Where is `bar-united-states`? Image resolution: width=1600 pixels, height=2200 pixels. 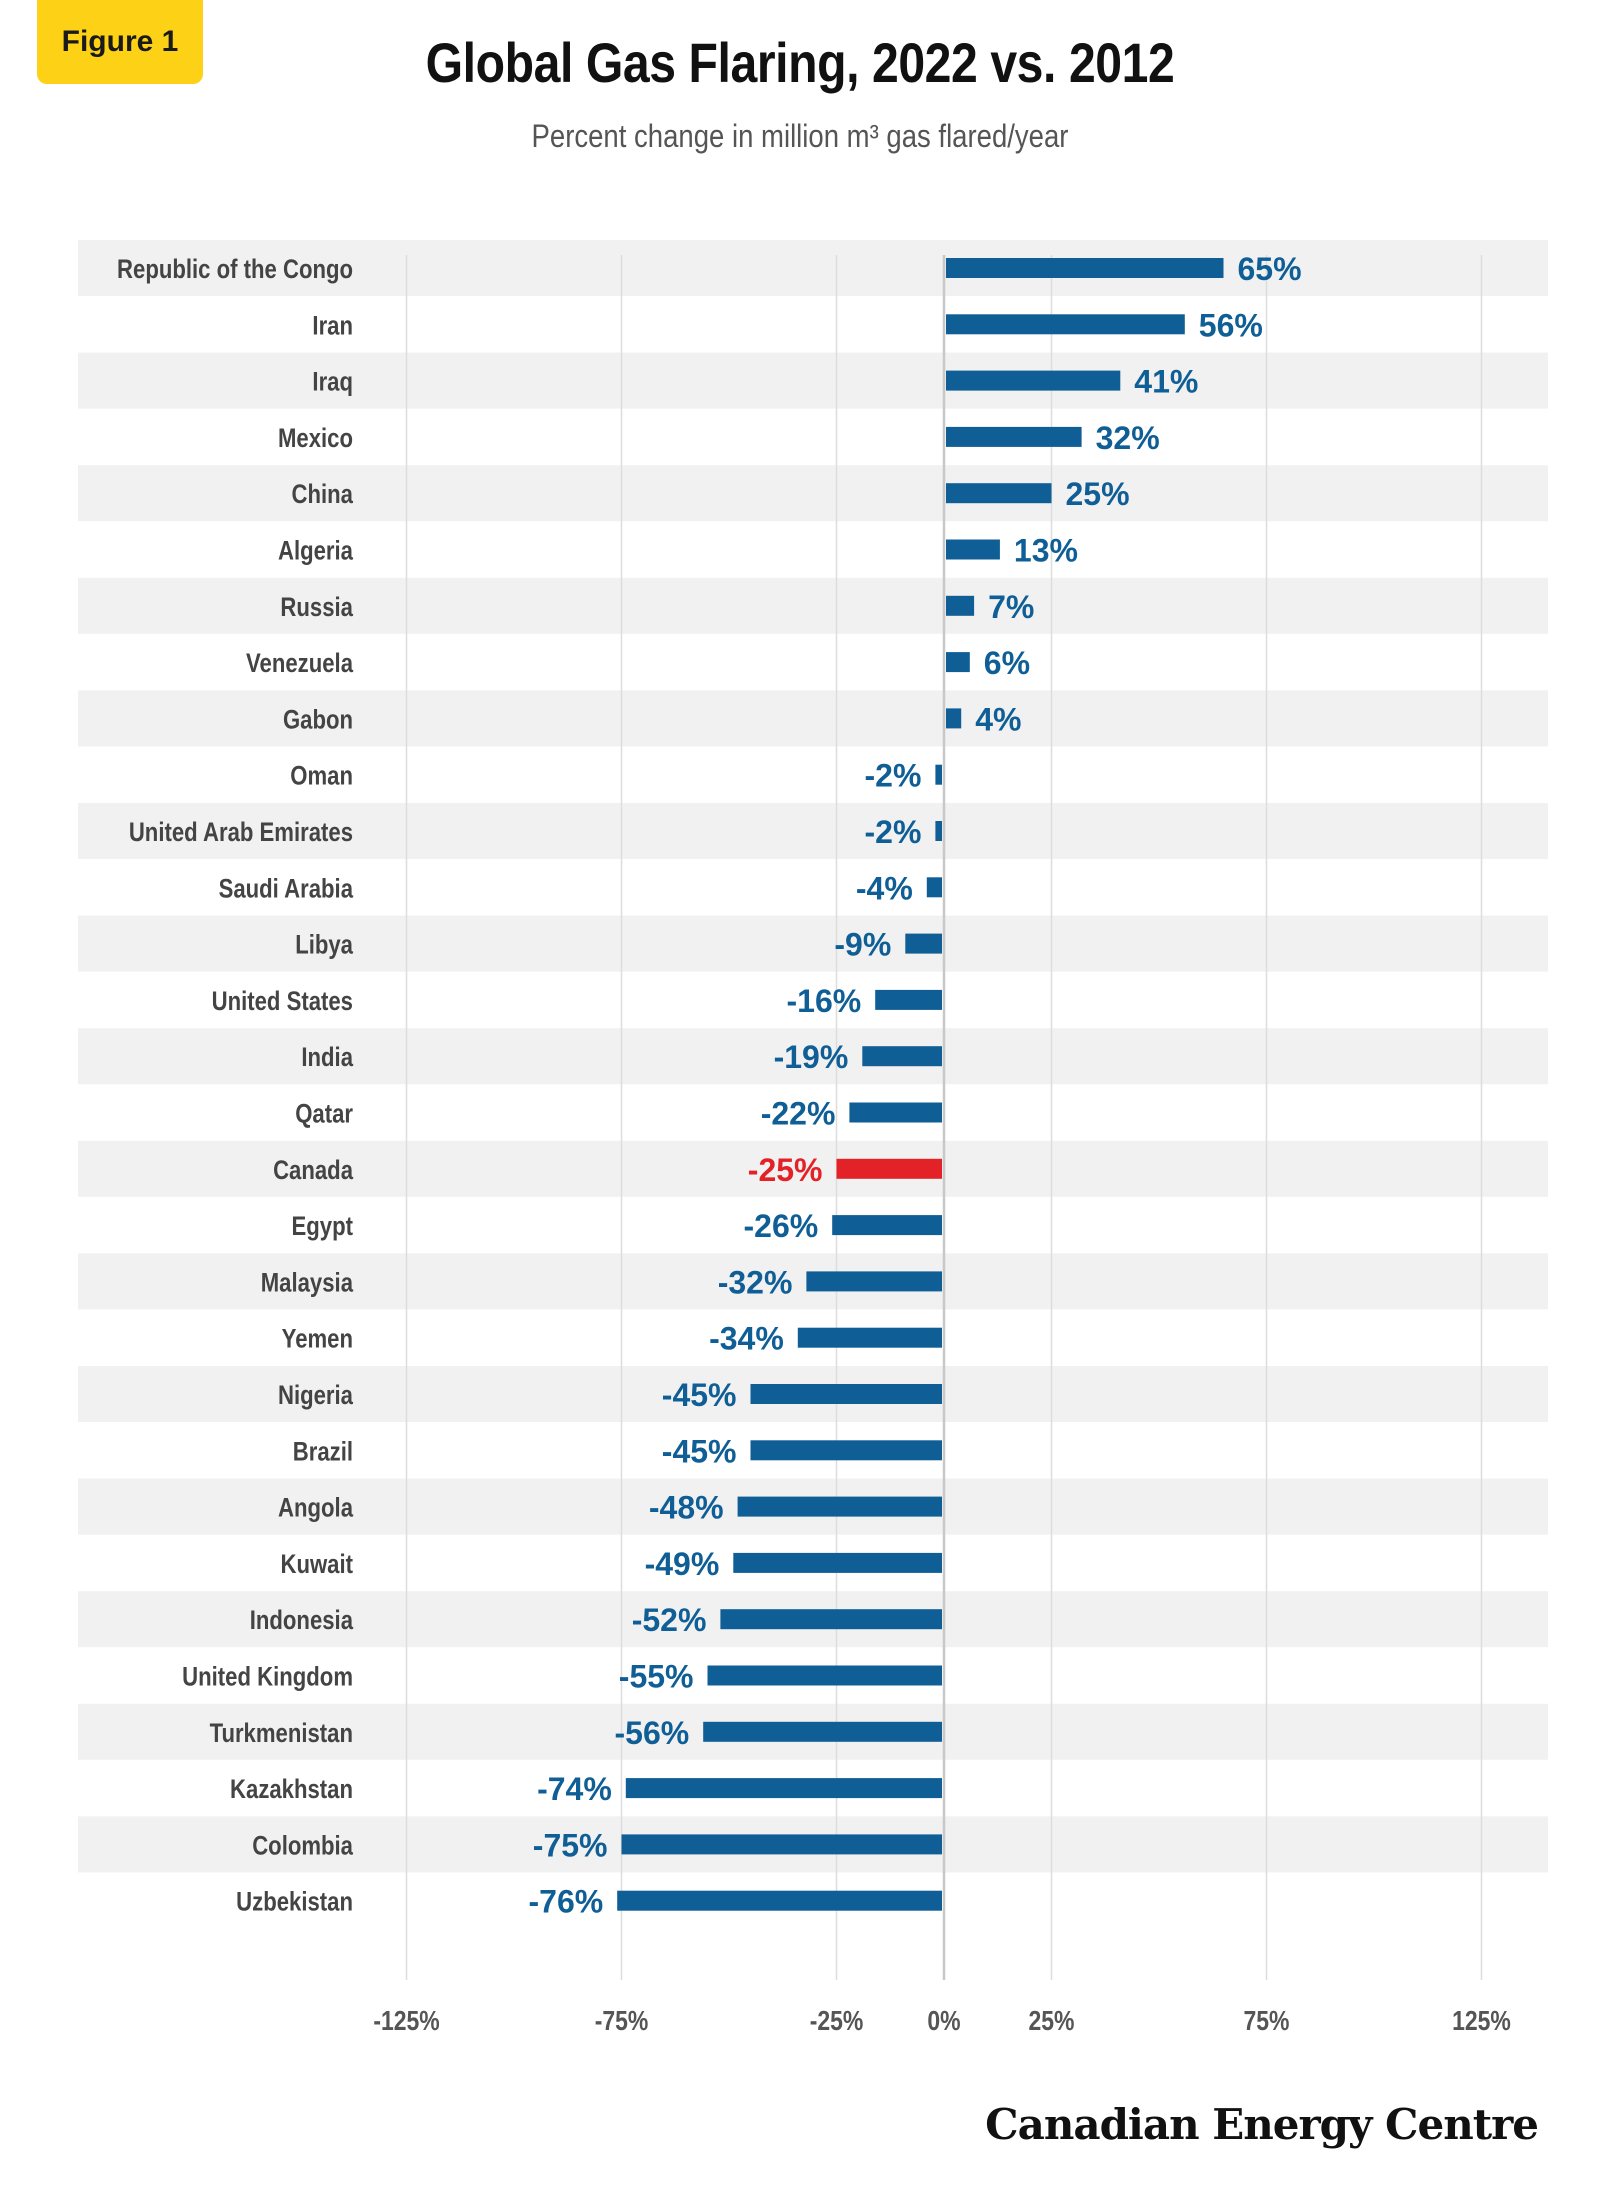
bar-united-states is located at coordinates (908, 999).